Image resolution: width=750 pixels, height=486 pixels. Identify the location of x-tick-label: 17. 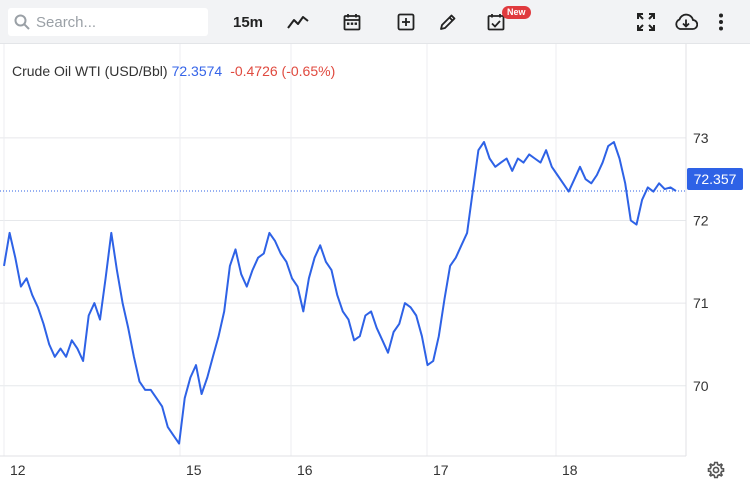
(441, 470).